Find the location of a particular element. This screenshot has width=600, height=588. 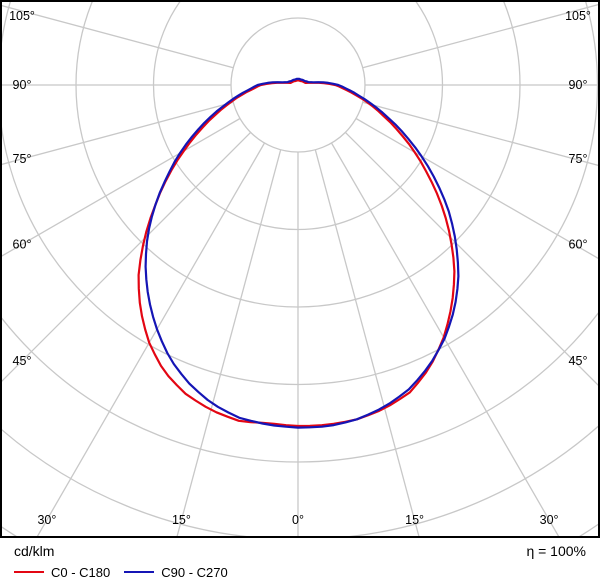

legend-item-c0-c180: C0 - C180 is located at coordinates (62, 572).